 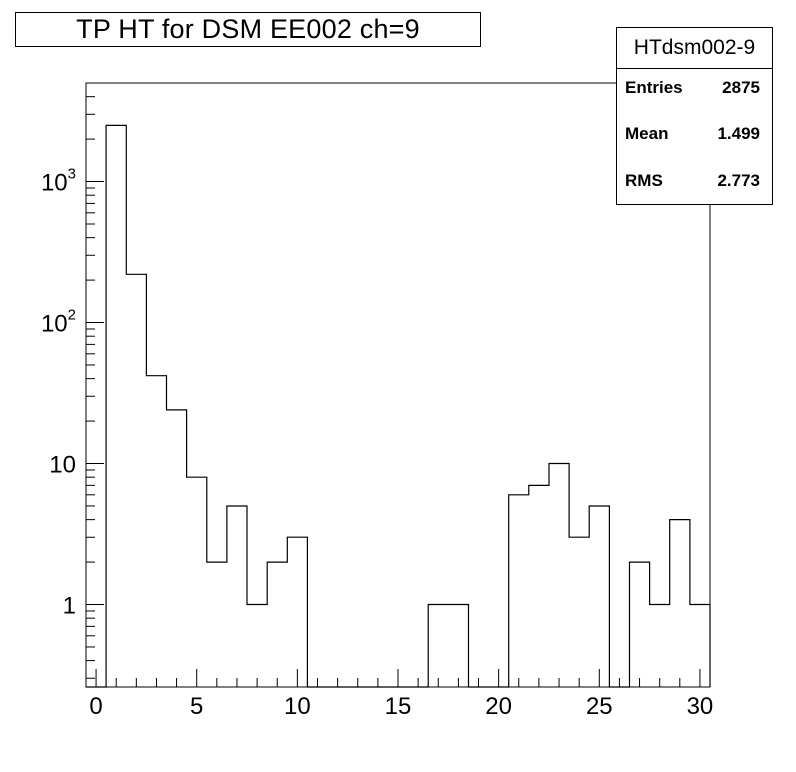 What do you see at coordinates (498, 706) in the screenshot?
I see `x-tick-label: 20` at bounding box center [498, 706].